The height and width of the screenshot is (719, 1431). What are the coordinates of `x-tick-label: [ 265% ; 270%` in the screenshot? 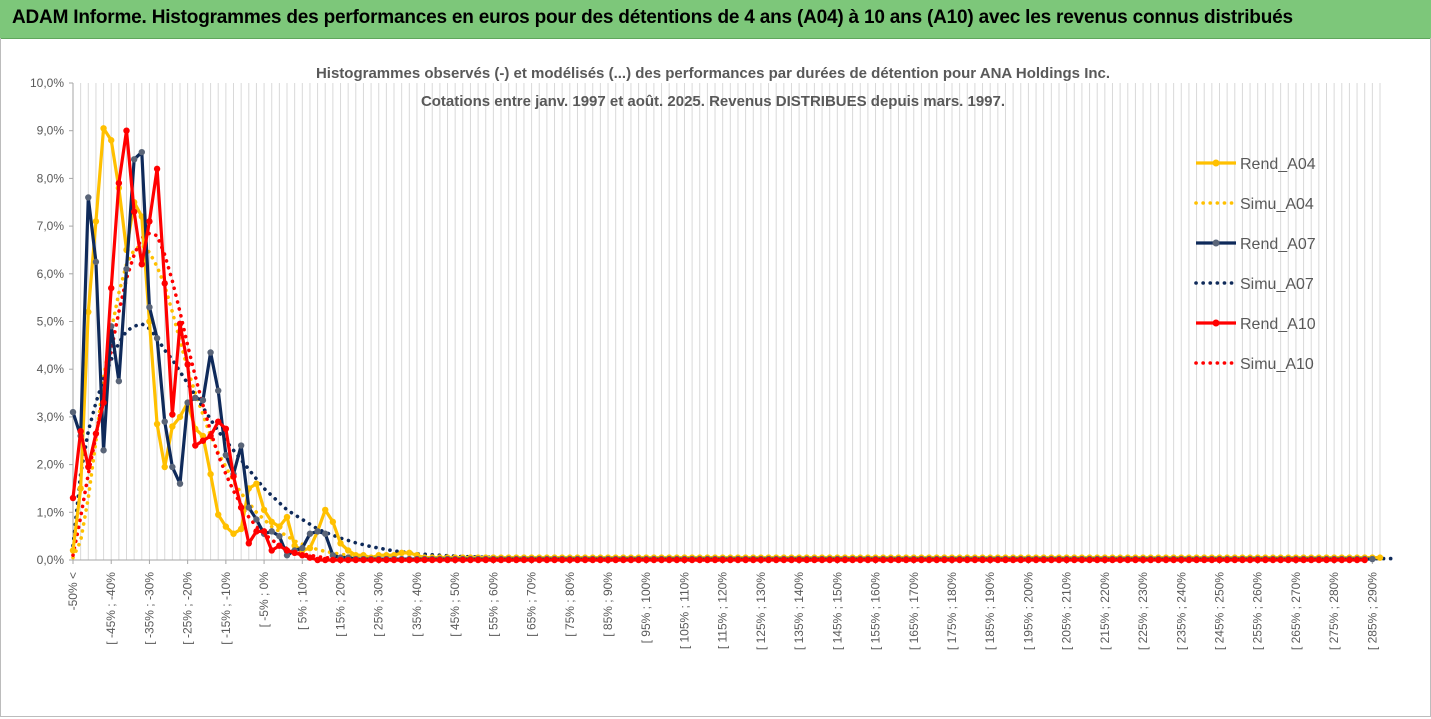 It's located at (1296, 611).